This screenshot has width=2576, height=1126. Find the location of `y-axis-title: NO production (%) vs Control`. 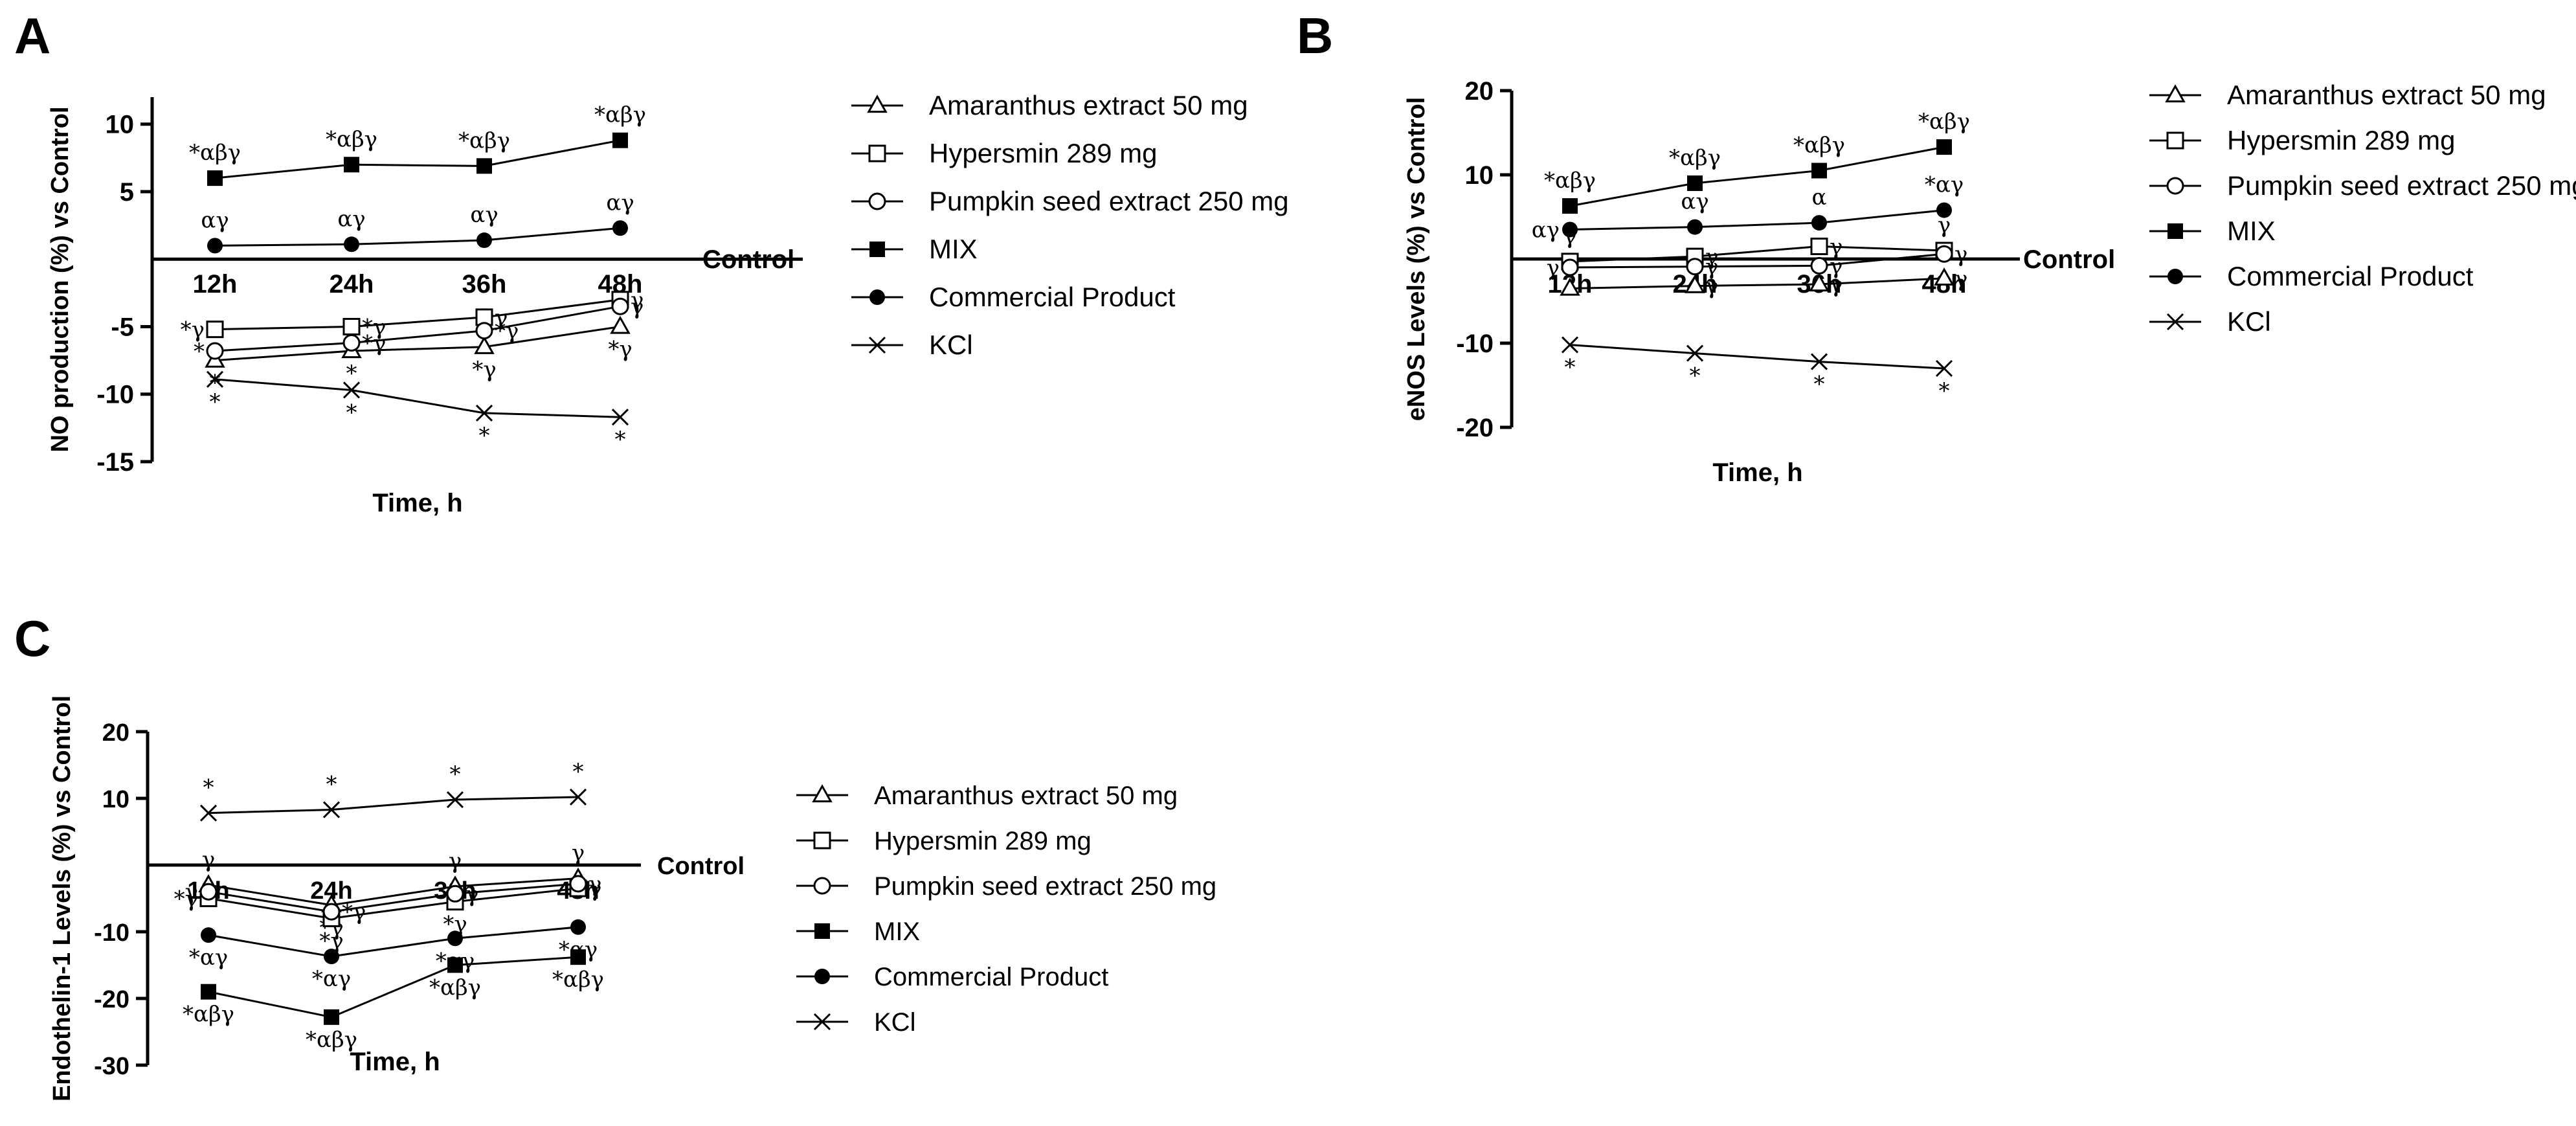

y-axis-title: NO production (%) vs Control is located at coordinates (60, 279).